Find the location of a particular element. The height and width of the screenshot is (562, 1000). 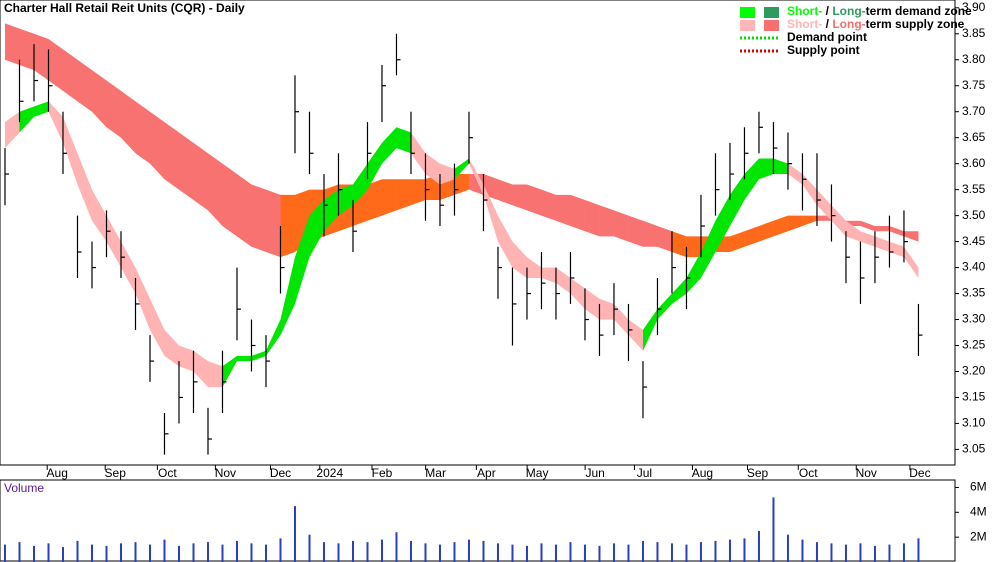

legend-label: Short- / Long-term demand zone is located at coordinates (879, 11).